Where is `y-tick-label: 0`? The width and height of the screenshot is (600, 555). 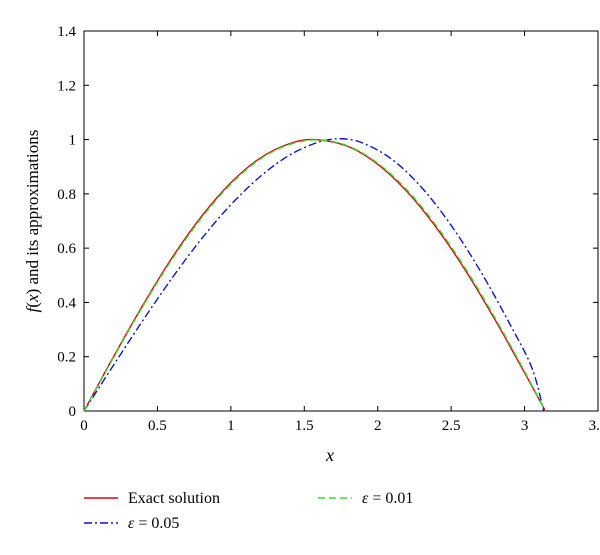 y-tick-label: 0 is located at coordinates (73, 412).